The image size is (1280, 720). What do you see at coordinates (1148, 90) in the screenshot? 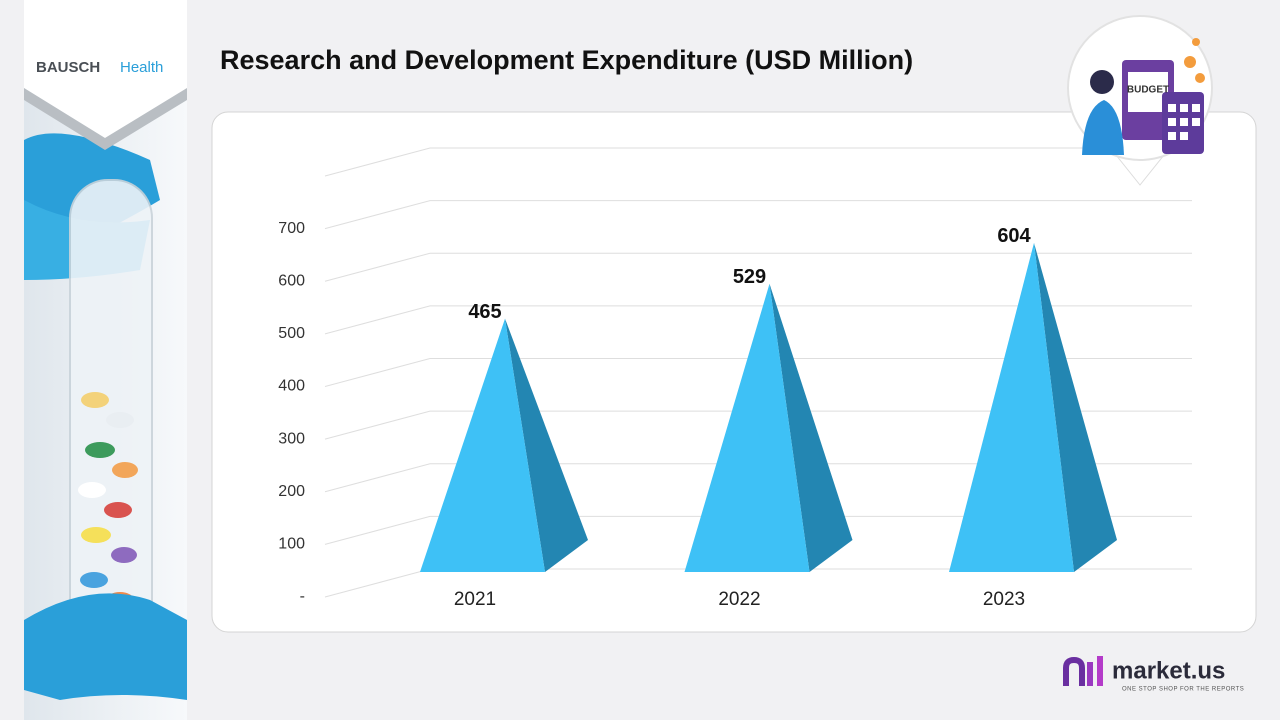
I see `illustration-label: BUDGET` at bounding box center [1148, 90].